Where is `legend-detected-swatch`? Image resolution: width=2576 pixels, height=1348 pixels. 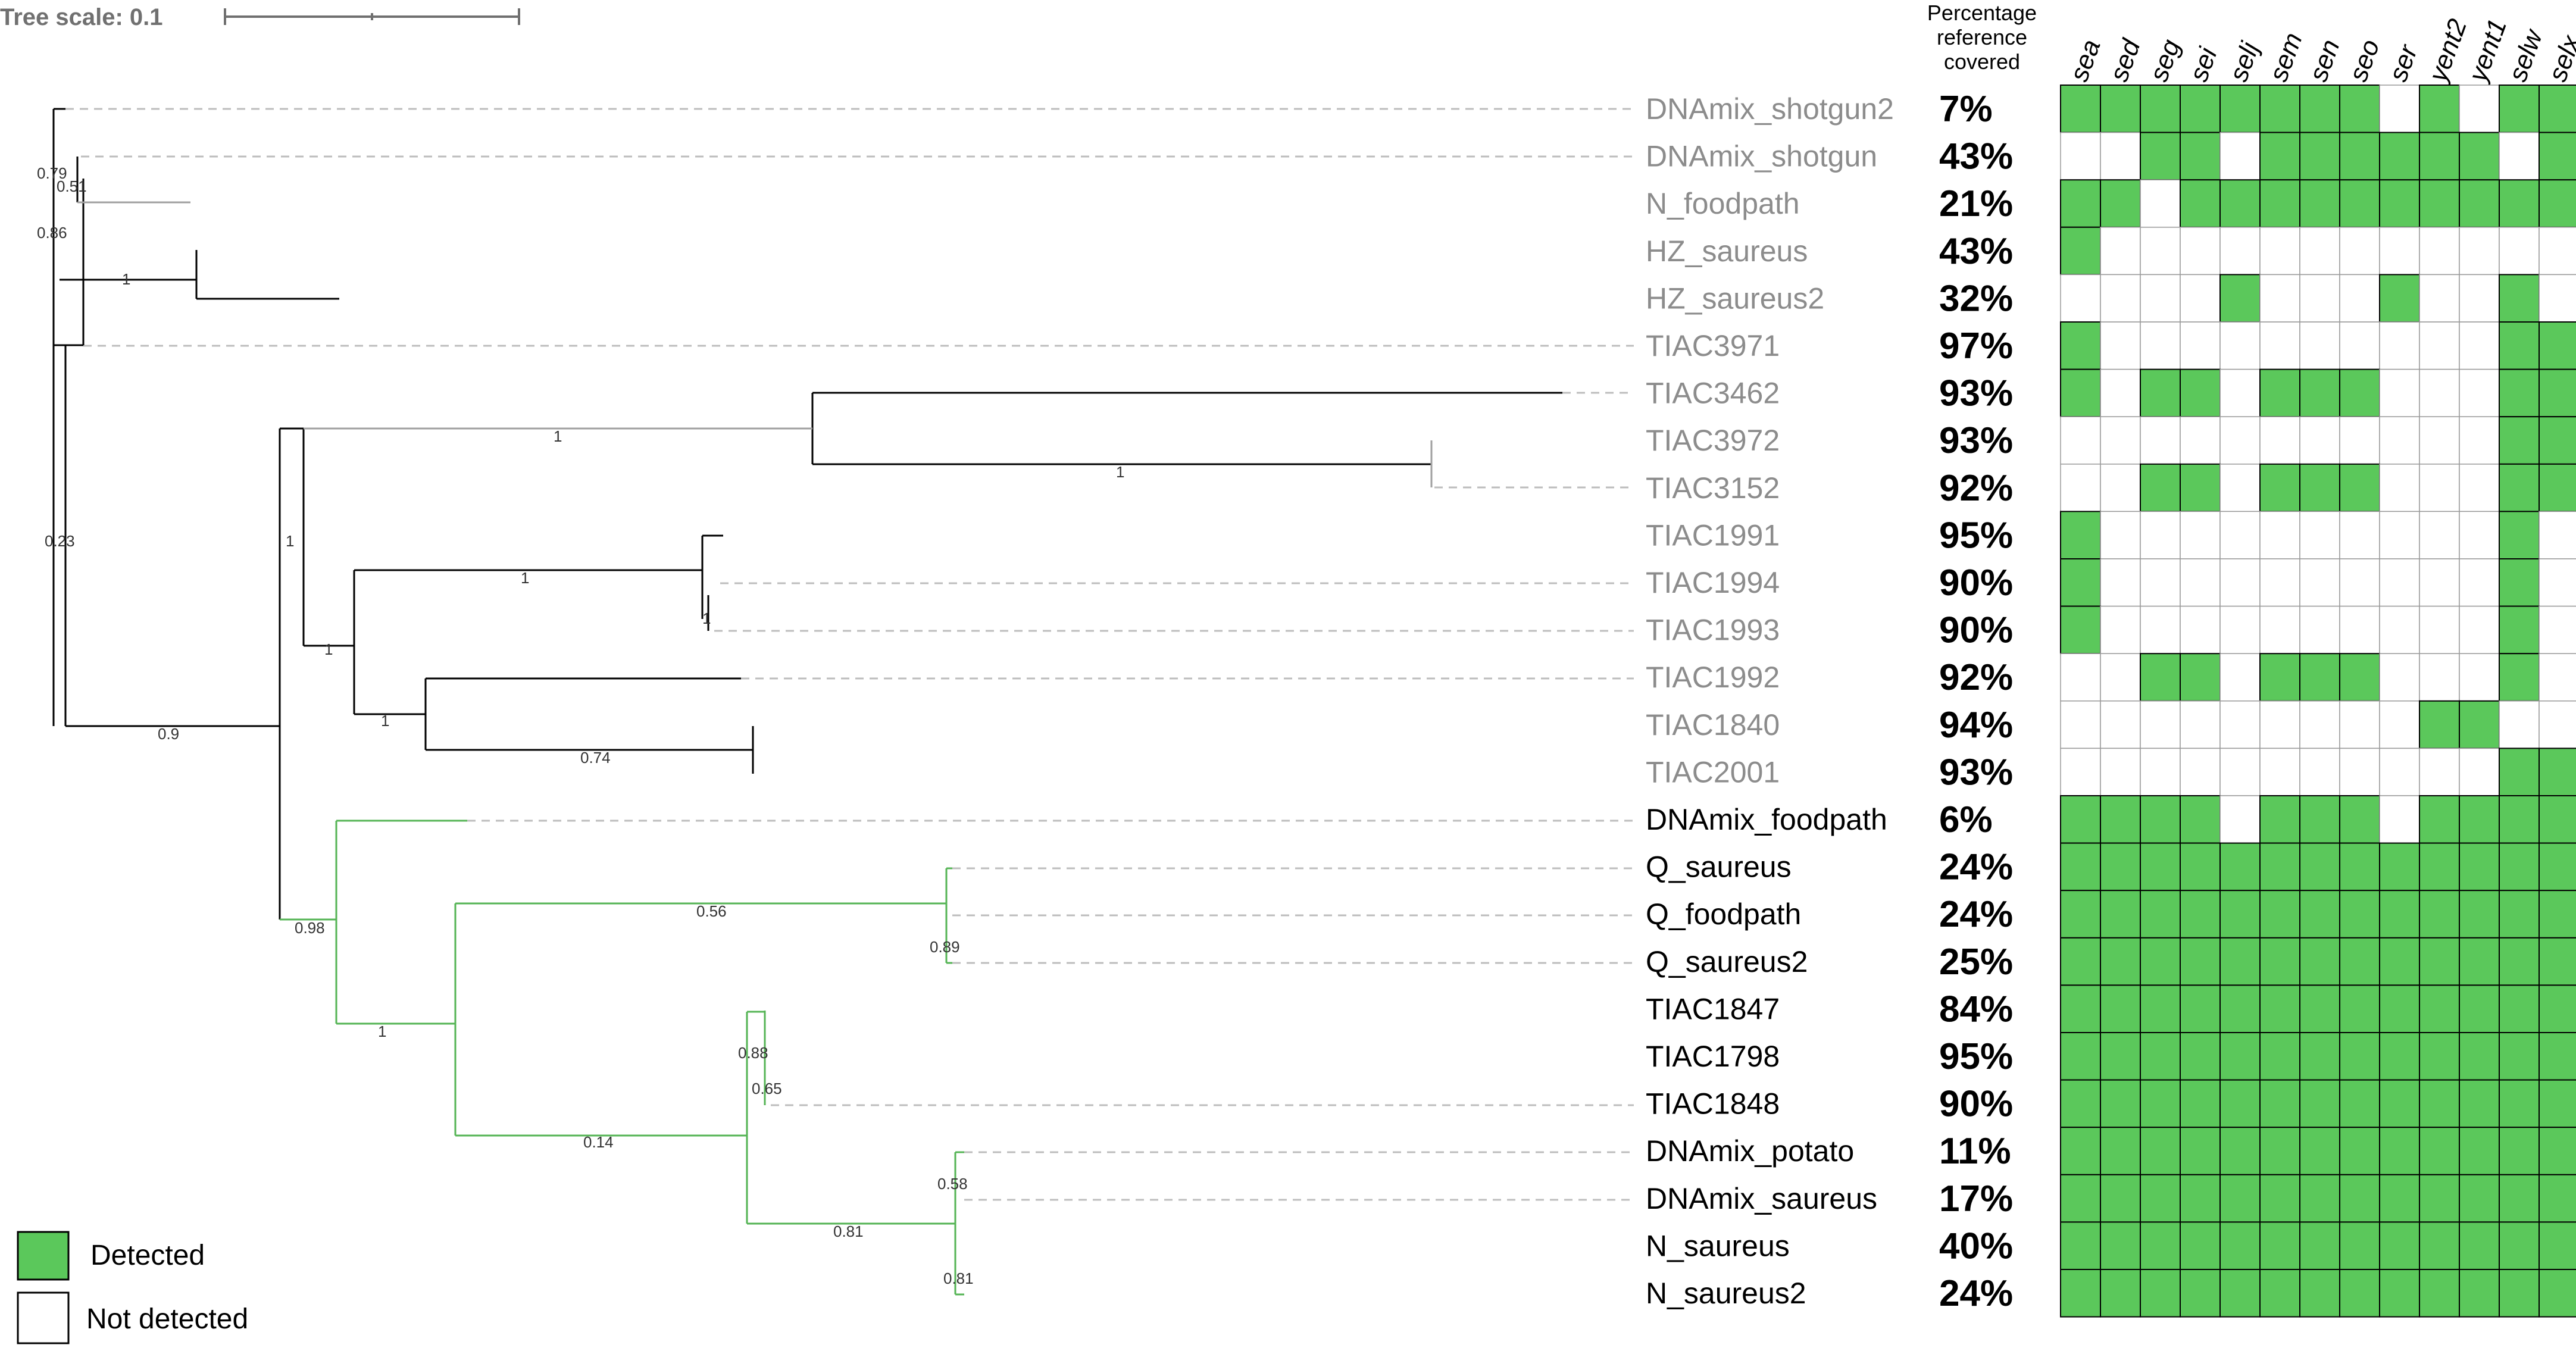 legend-detected-swatch is located at coordinates (43, 1256).